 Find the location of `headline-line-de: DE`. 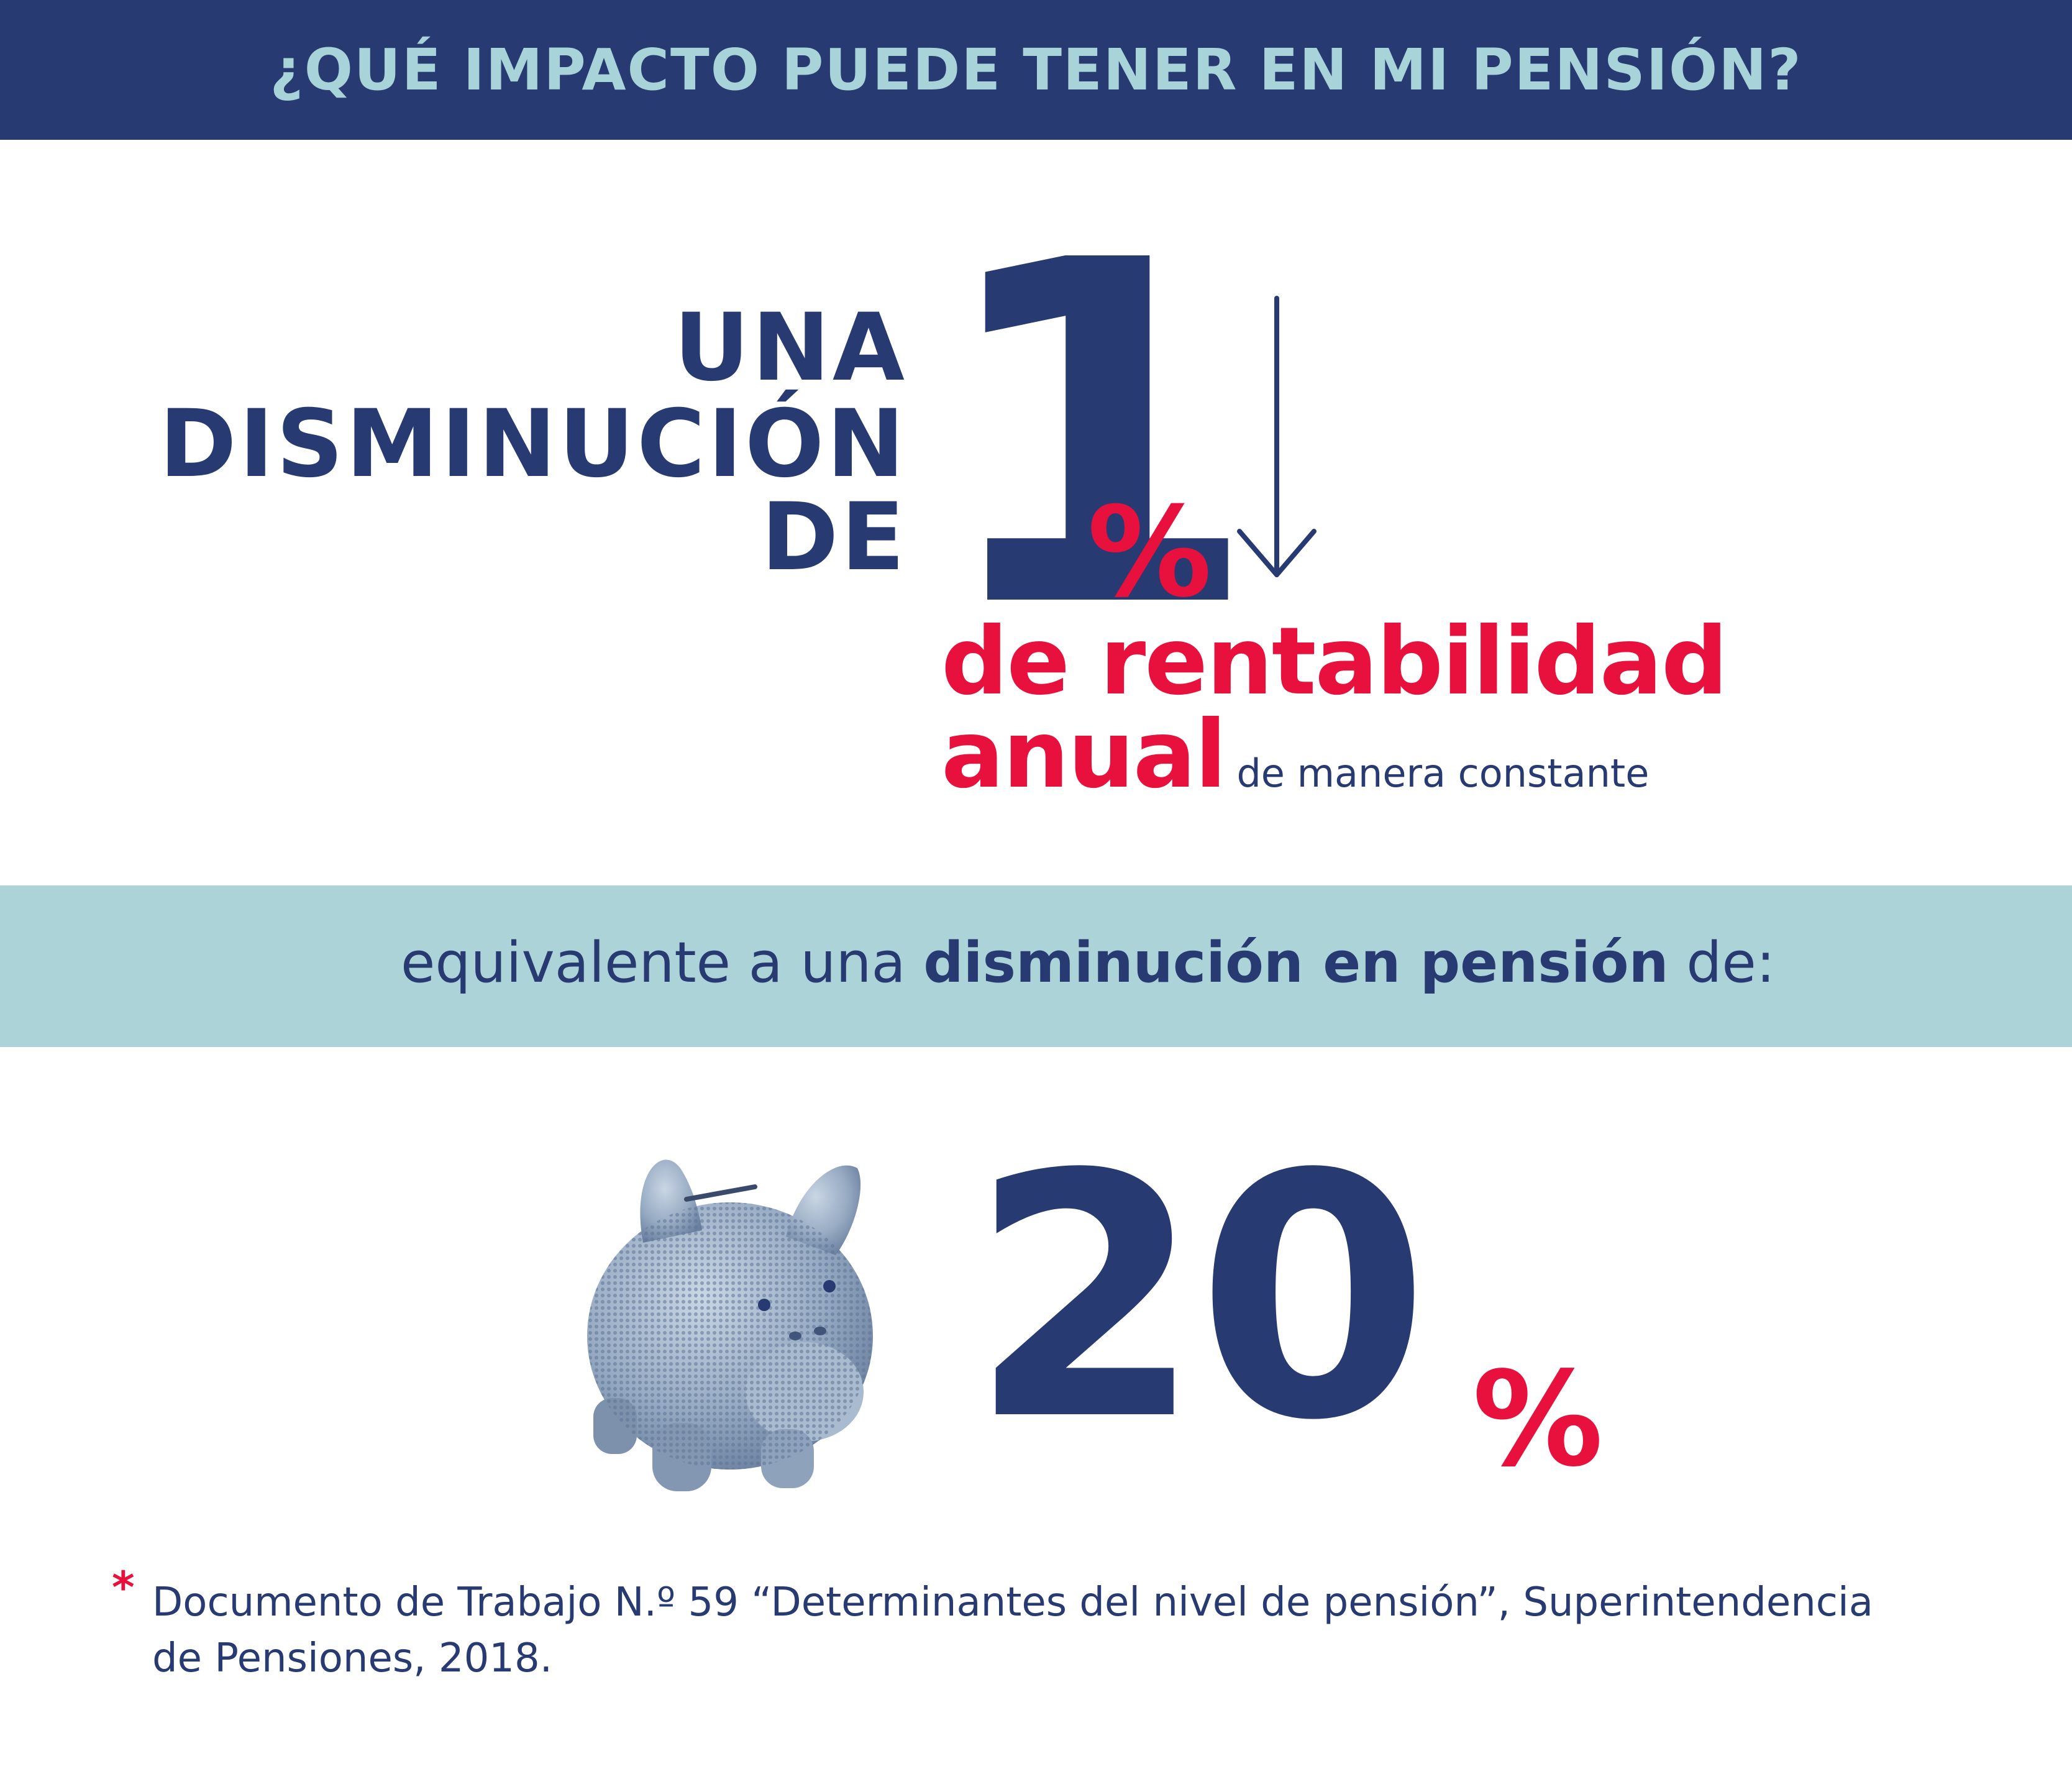

headline-line-de: DE is located at coordinates (834, 537).